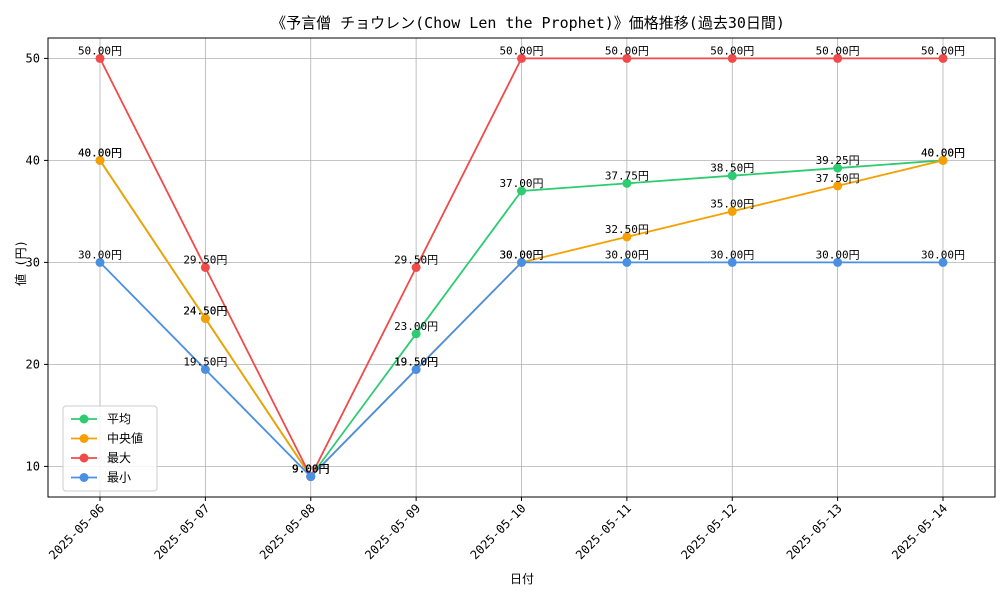 The height and width of the screenshot is (600, 1000). I want to click on x-tick-label: 2025-05-11, so click(603, 531).